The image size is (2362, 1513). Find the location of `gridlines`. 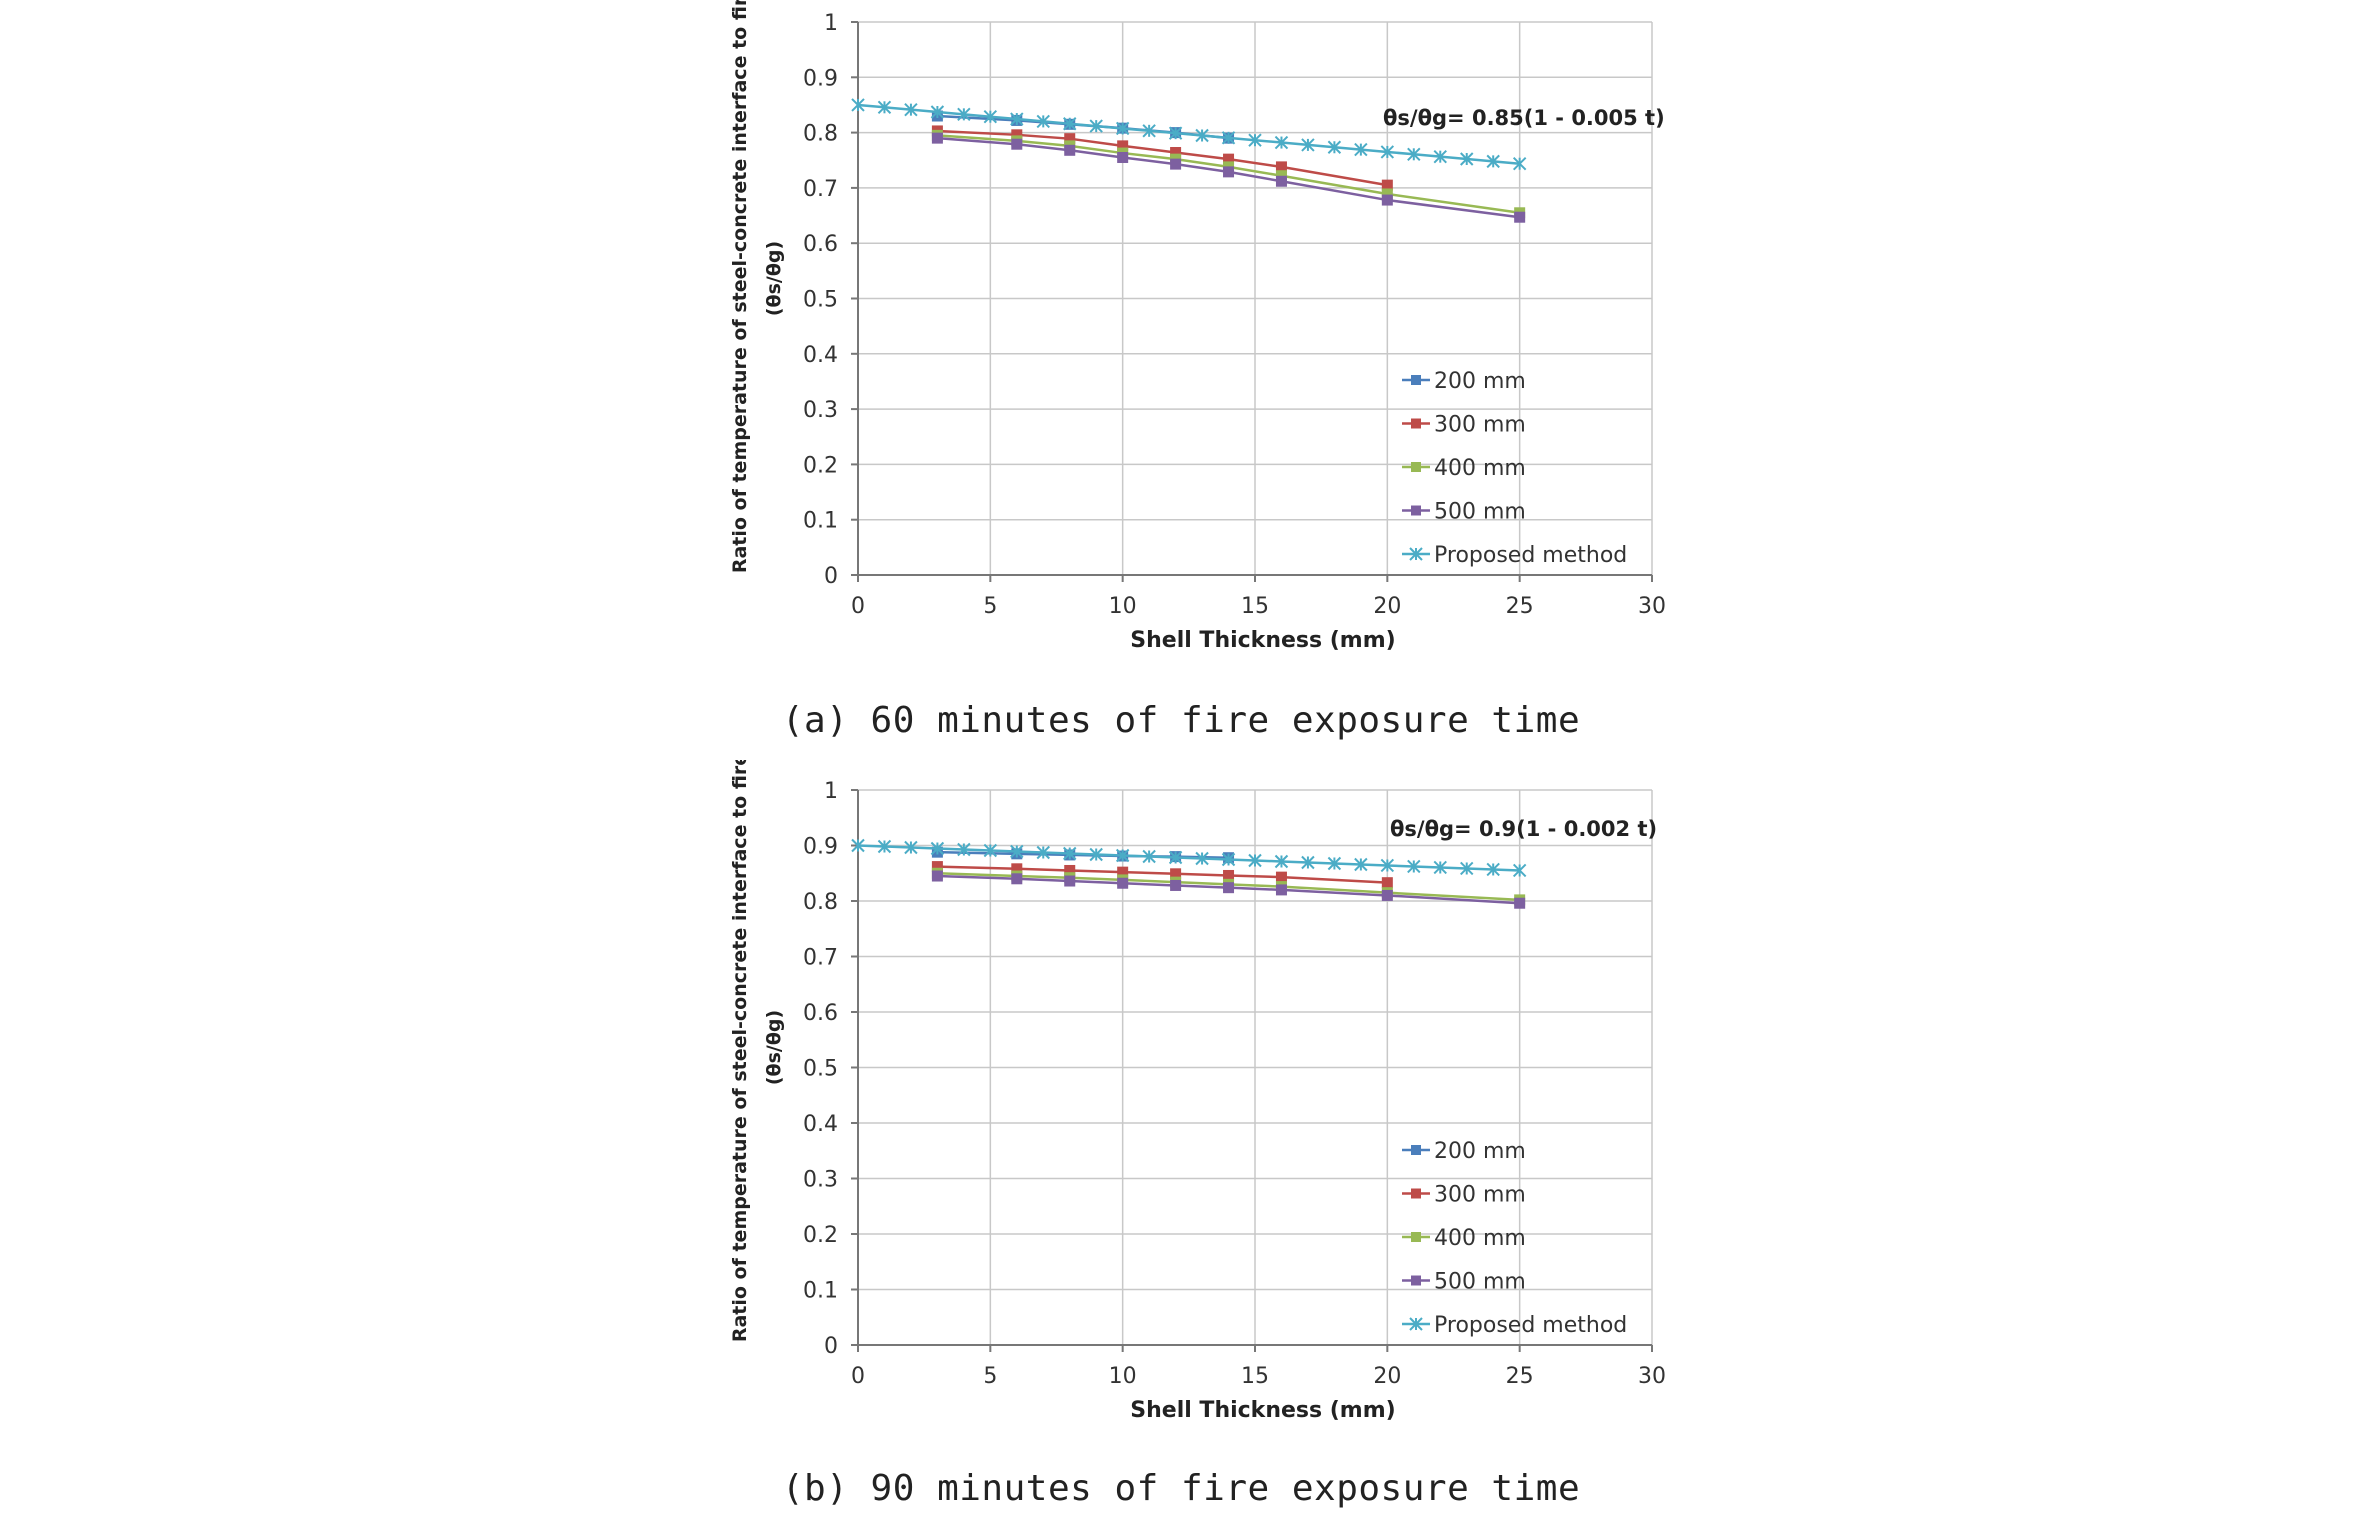

gridlines is located at coordinates (1255, 298).